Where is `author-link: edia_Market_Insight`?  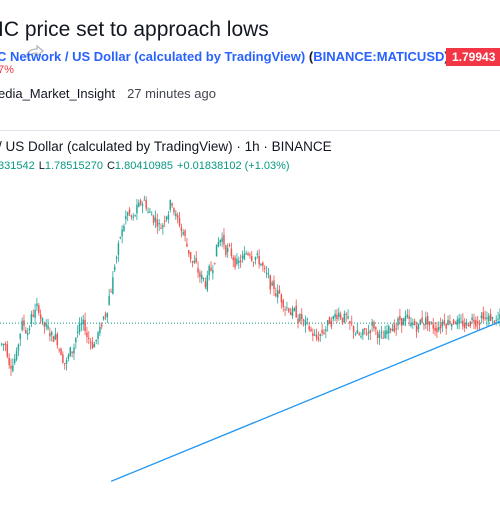
author-link: edia_Market_Insight is located at coordinates (58, 93).